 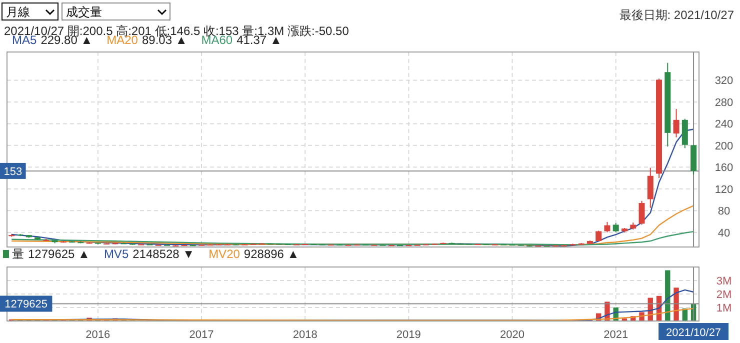 I want to click on y-tick-label: 80, so click(x=724, y=212).